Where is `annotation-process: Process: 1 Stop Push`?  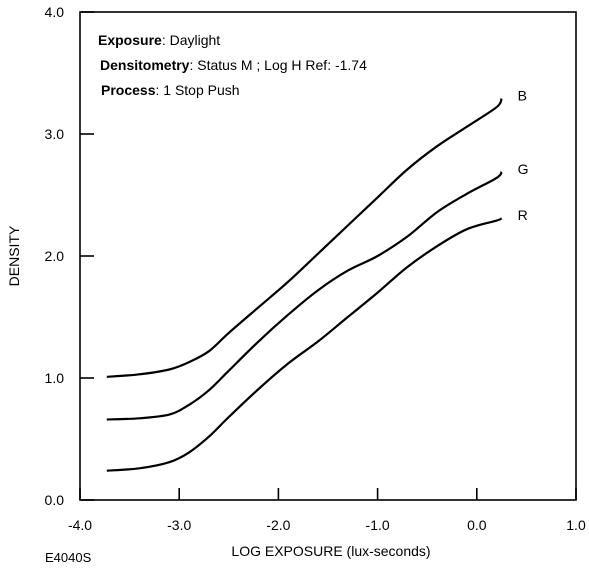 annotation-process: Process: 1 Stop Push is located at coordinates (170, 90).